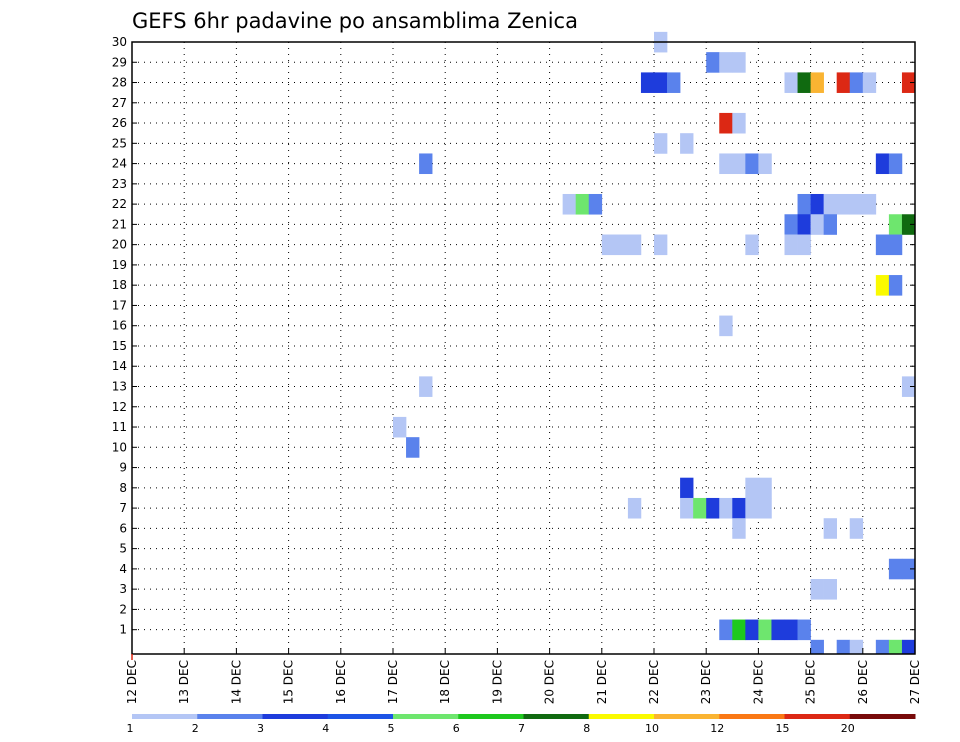 The height and width of the screenshot is (742, 960). I want to click on x-tick-label: 20 DEC, so click(550, 682).